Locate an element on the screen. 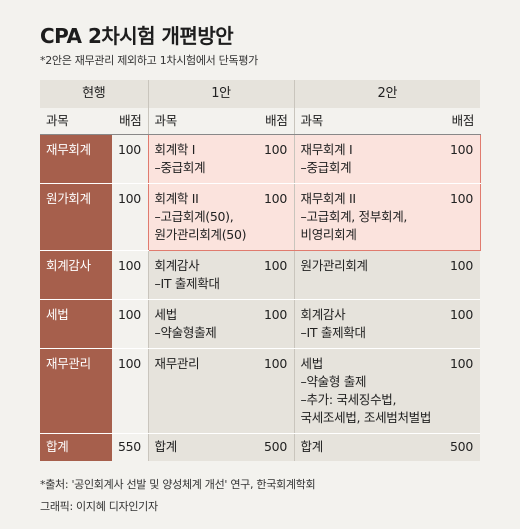  page-subtitle: *2안은 재무관리 제외하고 1차시험에서 단독평가 is located at coordinates (149, 60).